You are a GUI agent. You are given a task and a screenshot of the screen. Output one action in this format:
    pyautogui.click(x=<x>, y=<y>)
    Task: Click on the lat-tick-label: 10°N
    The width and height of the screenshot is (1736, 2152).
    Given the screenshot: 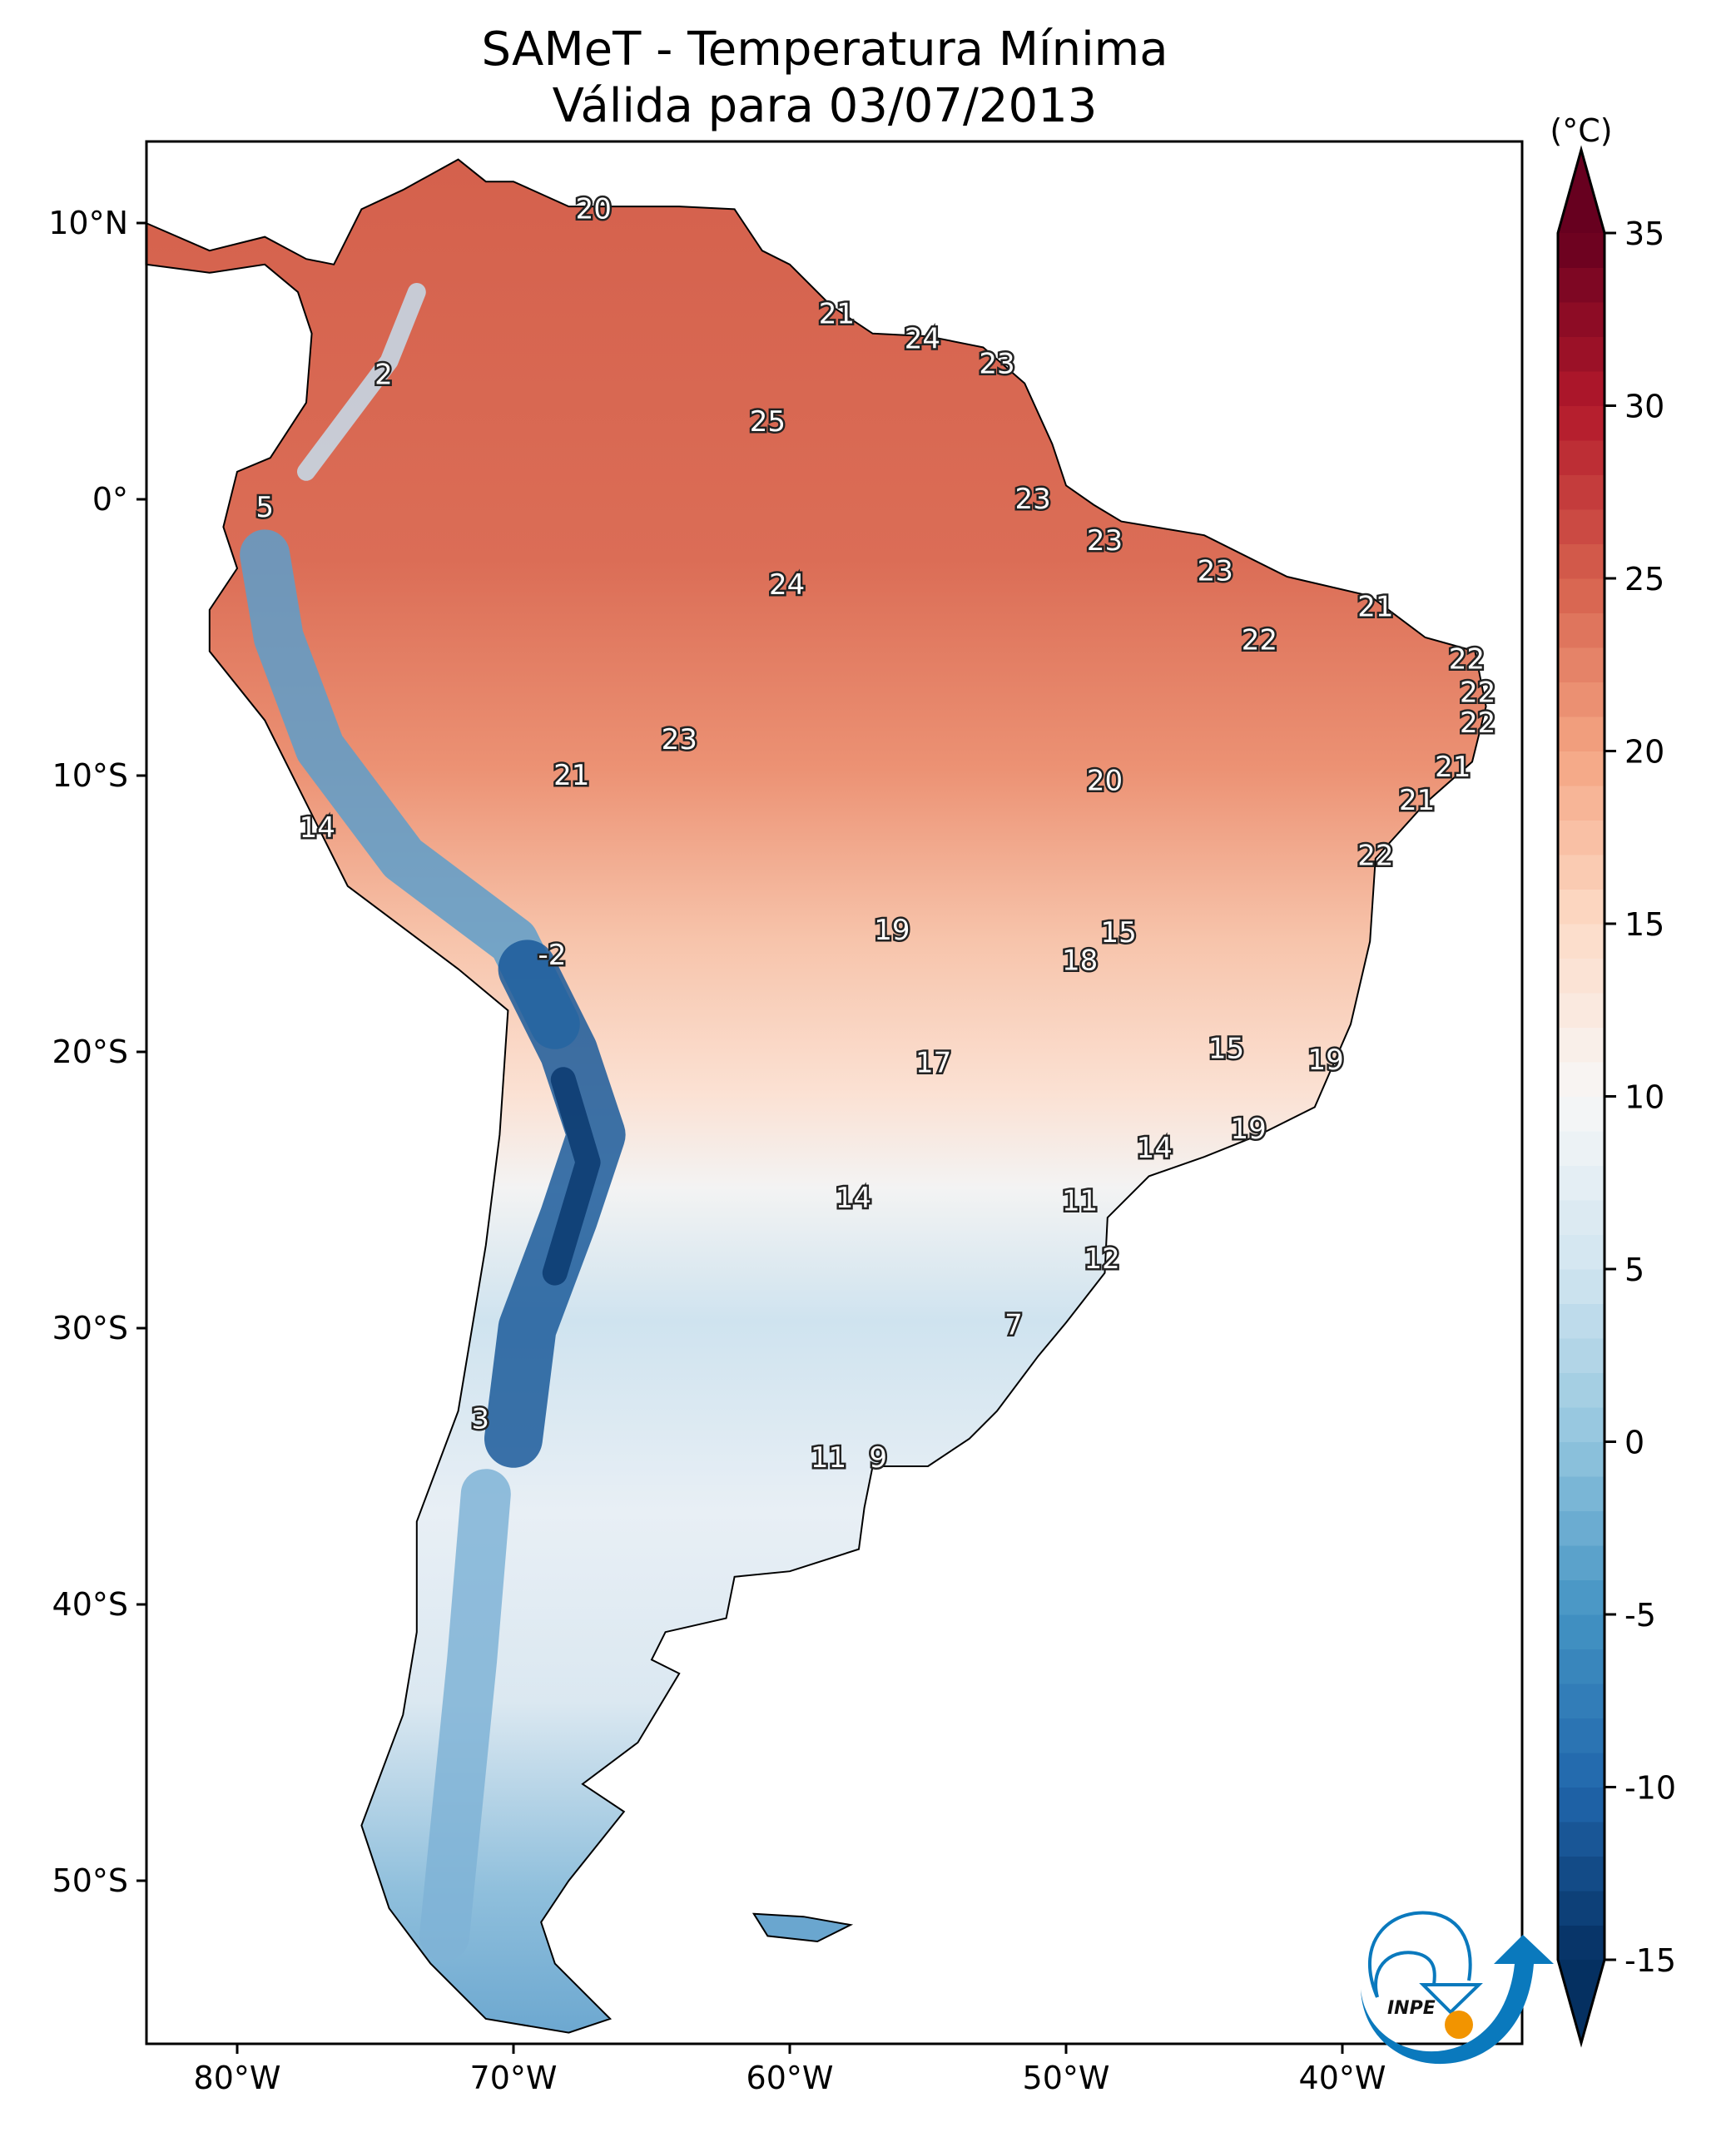 What is the action you would take?
    pyautogui.click(x=88, y=223)
    